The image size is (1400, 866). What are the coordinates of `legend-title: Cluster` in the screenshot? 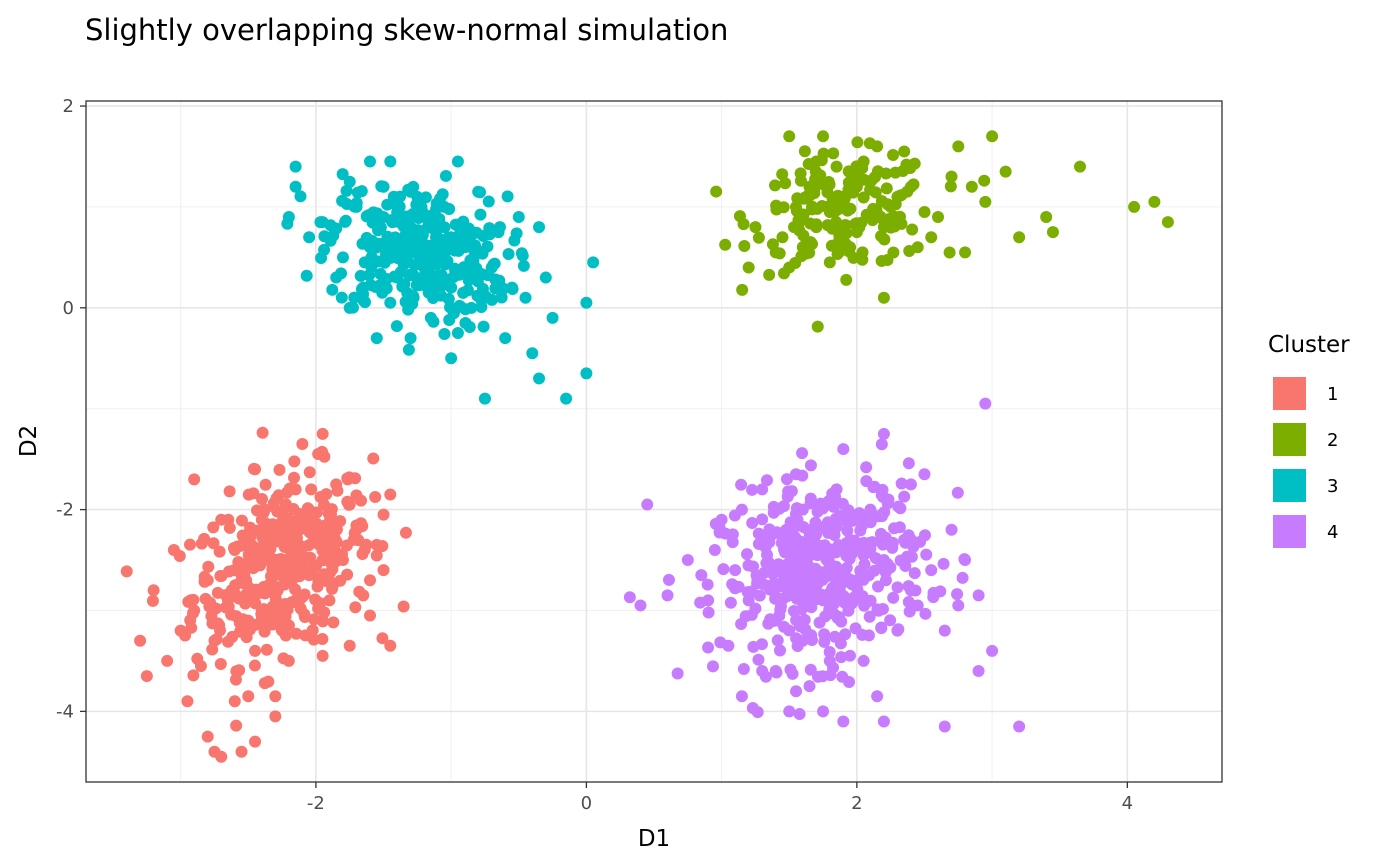 It's located at (1309, 345).